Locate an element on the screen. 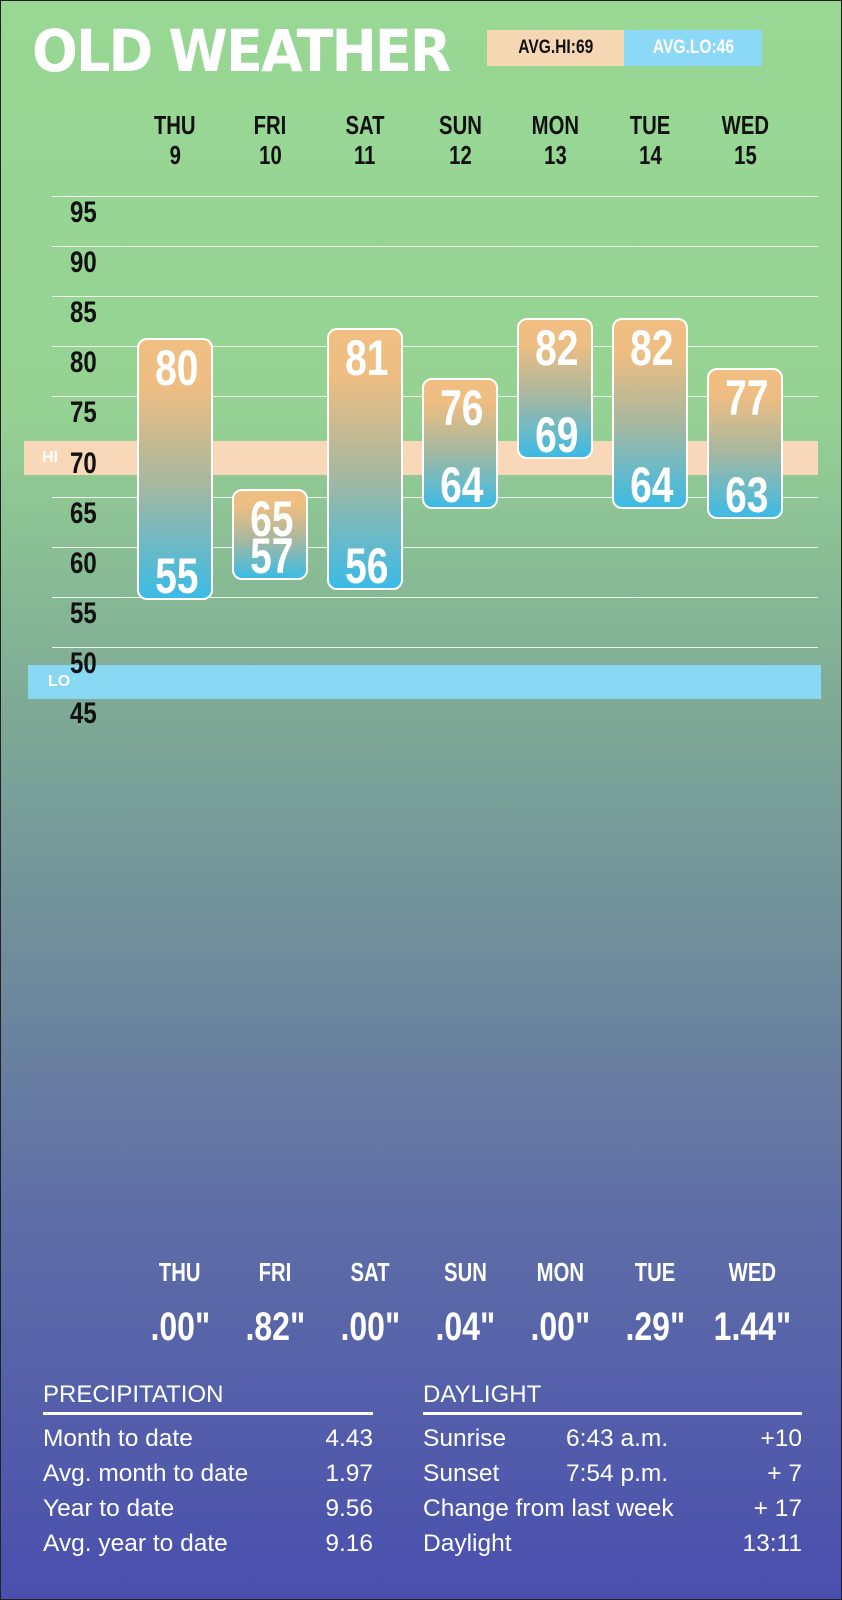 The image size is (842, 1600). day-header: SAT 11 is located at coordinates (365, 140).